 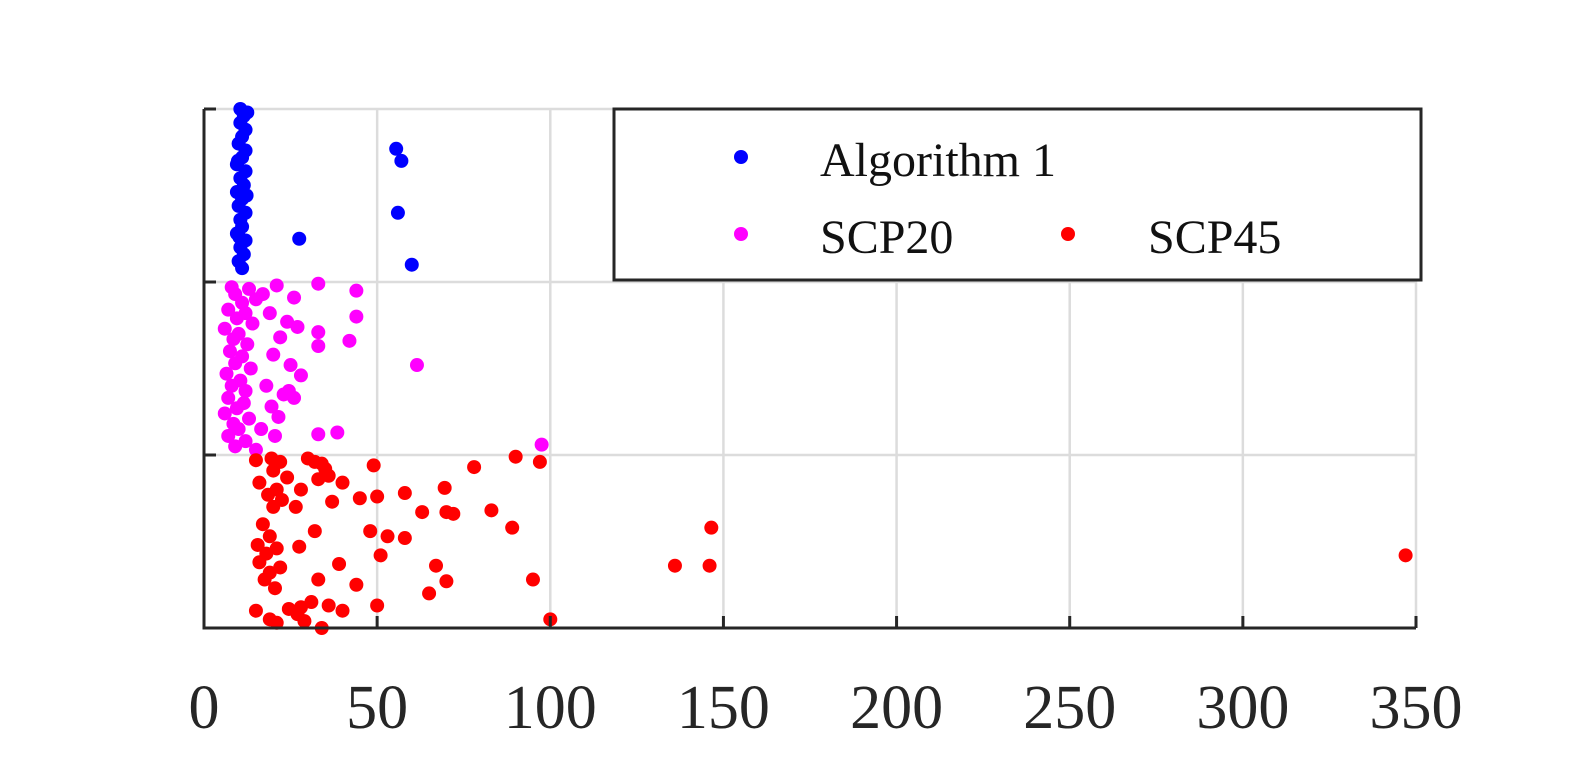 What do you see at coordinates (1416, 708) in the screenshot?
I see `x-tick-label: 350` at bounding box center [1416, 708].